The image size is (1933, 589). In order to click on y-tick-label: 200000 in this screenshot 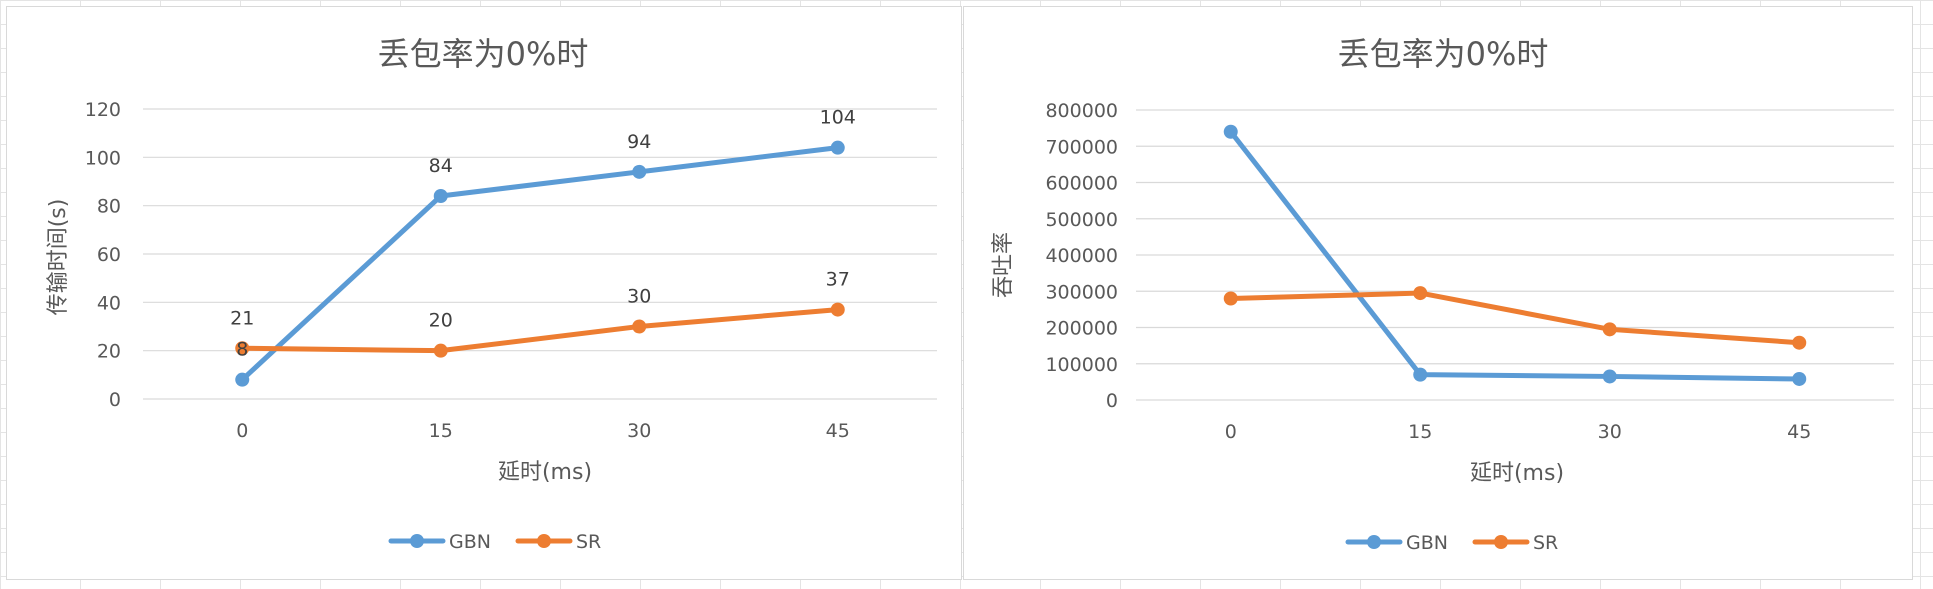, I will do `click(1081, 329)`.